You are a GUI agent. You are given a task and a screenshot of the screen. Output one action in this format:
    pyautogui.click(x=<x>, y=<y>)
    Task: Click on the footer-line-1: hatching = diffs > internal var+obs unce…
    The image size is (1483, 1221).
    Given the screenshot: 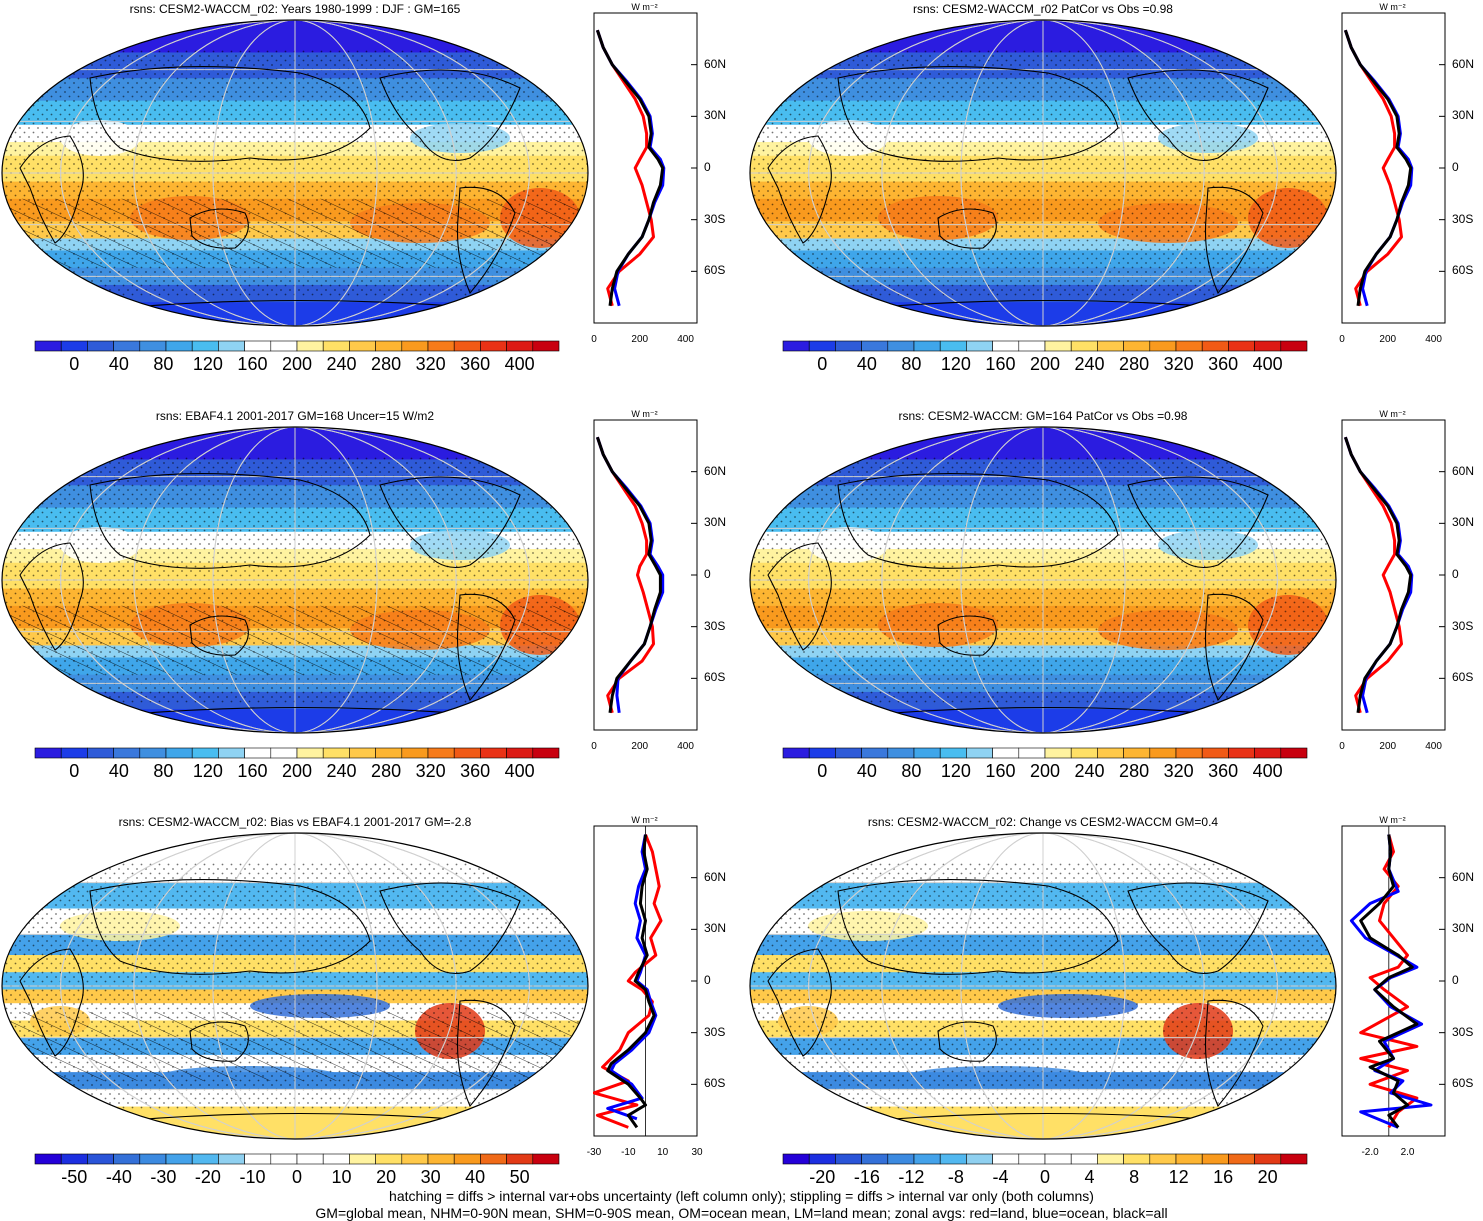 What is the action you would take?
    pyautogui.click(x=741, y=1196)
    